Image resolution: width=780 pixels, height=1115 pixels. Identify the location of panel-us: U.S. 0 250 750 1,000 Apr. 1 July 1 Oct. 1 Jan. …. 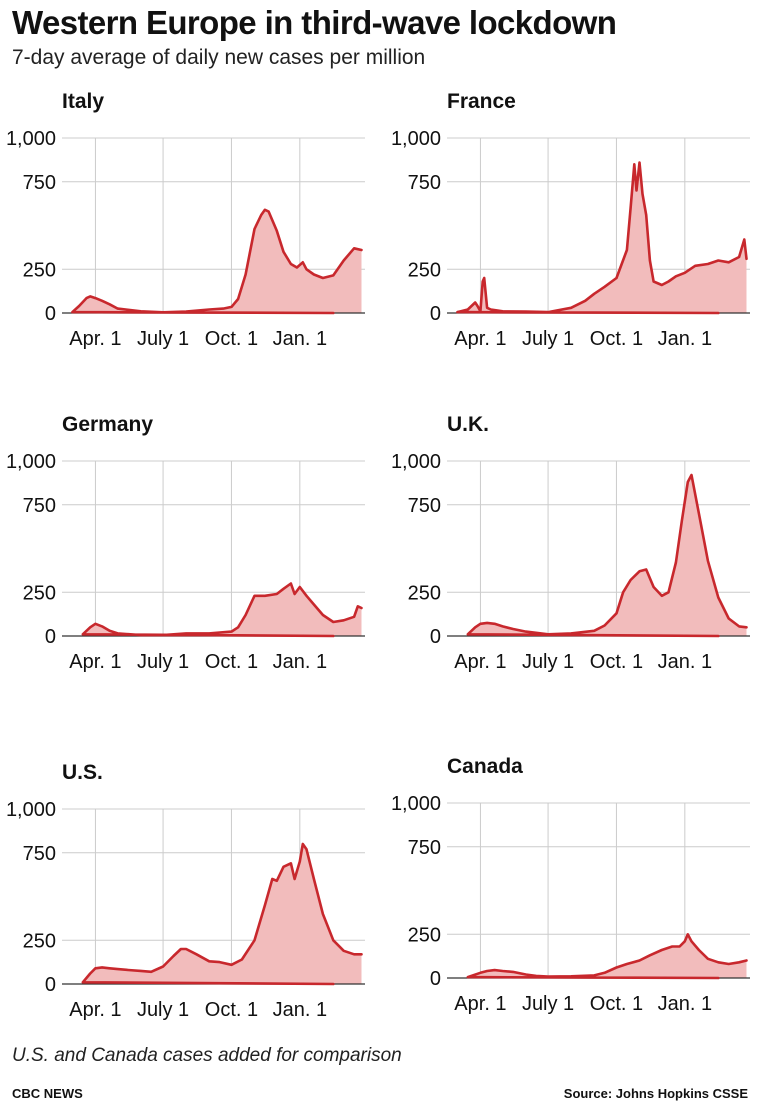
(195, 906).